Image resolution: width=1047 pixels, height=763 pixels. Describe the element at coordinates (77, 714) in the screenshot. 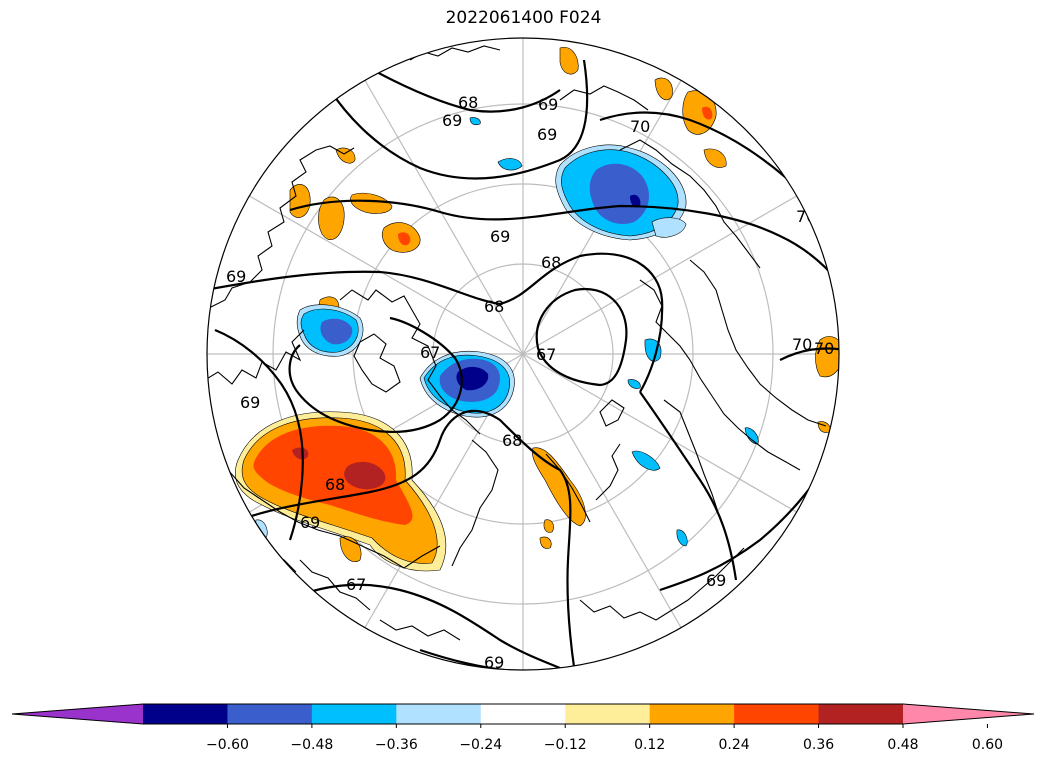

I see `colorbar-extend-low` at that location.